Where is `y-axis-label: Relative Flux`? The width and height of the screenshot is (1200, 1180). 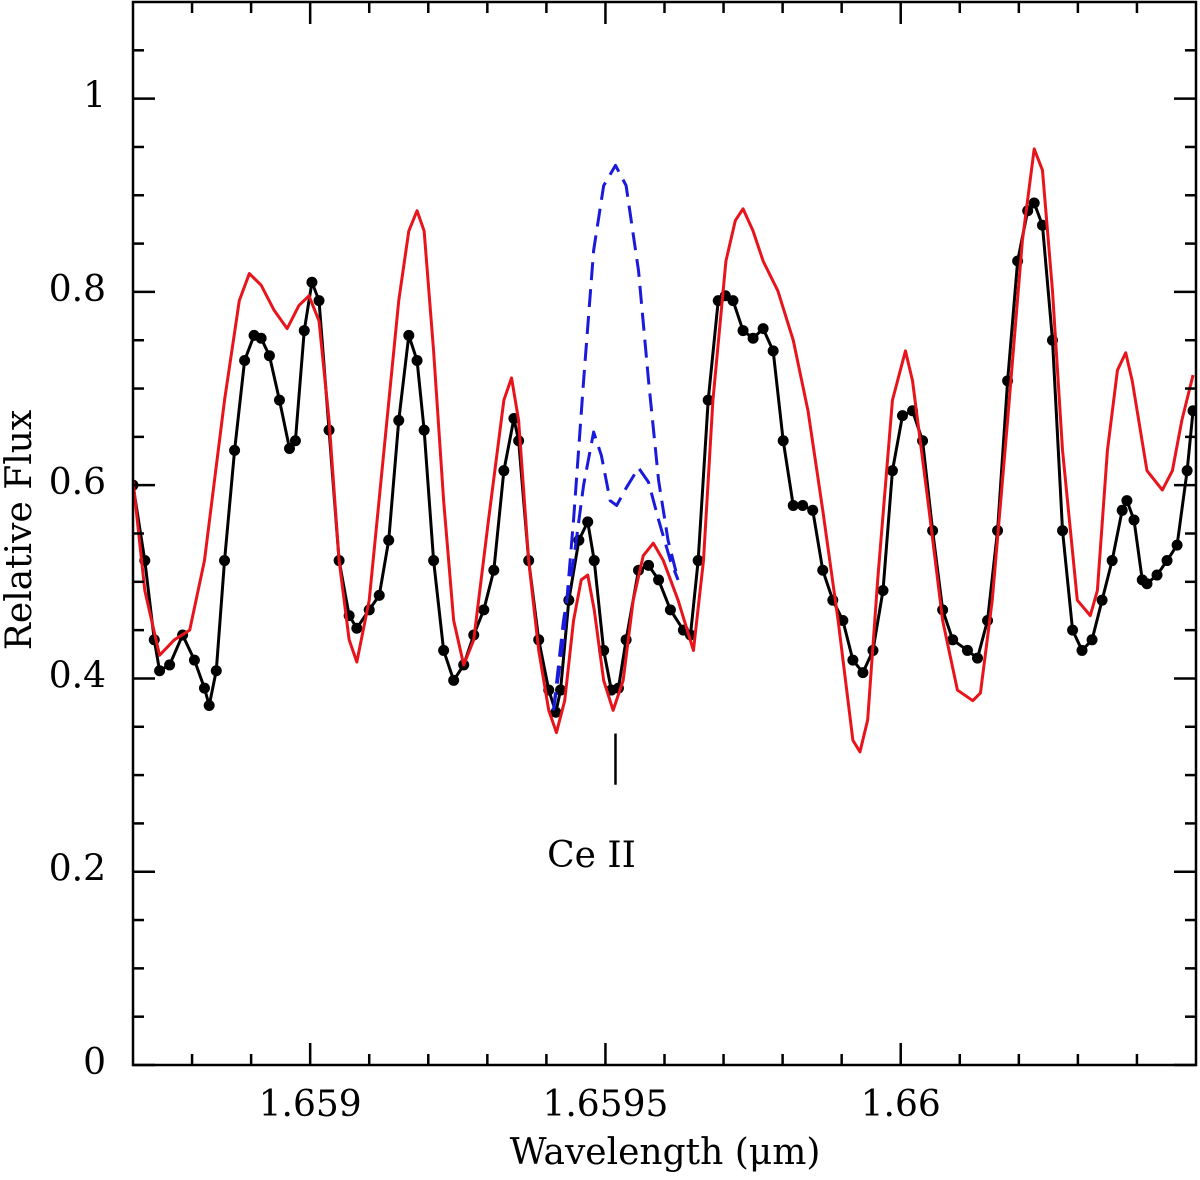 y-axis-label: Relative Flux is located at coordinates (20, 530).